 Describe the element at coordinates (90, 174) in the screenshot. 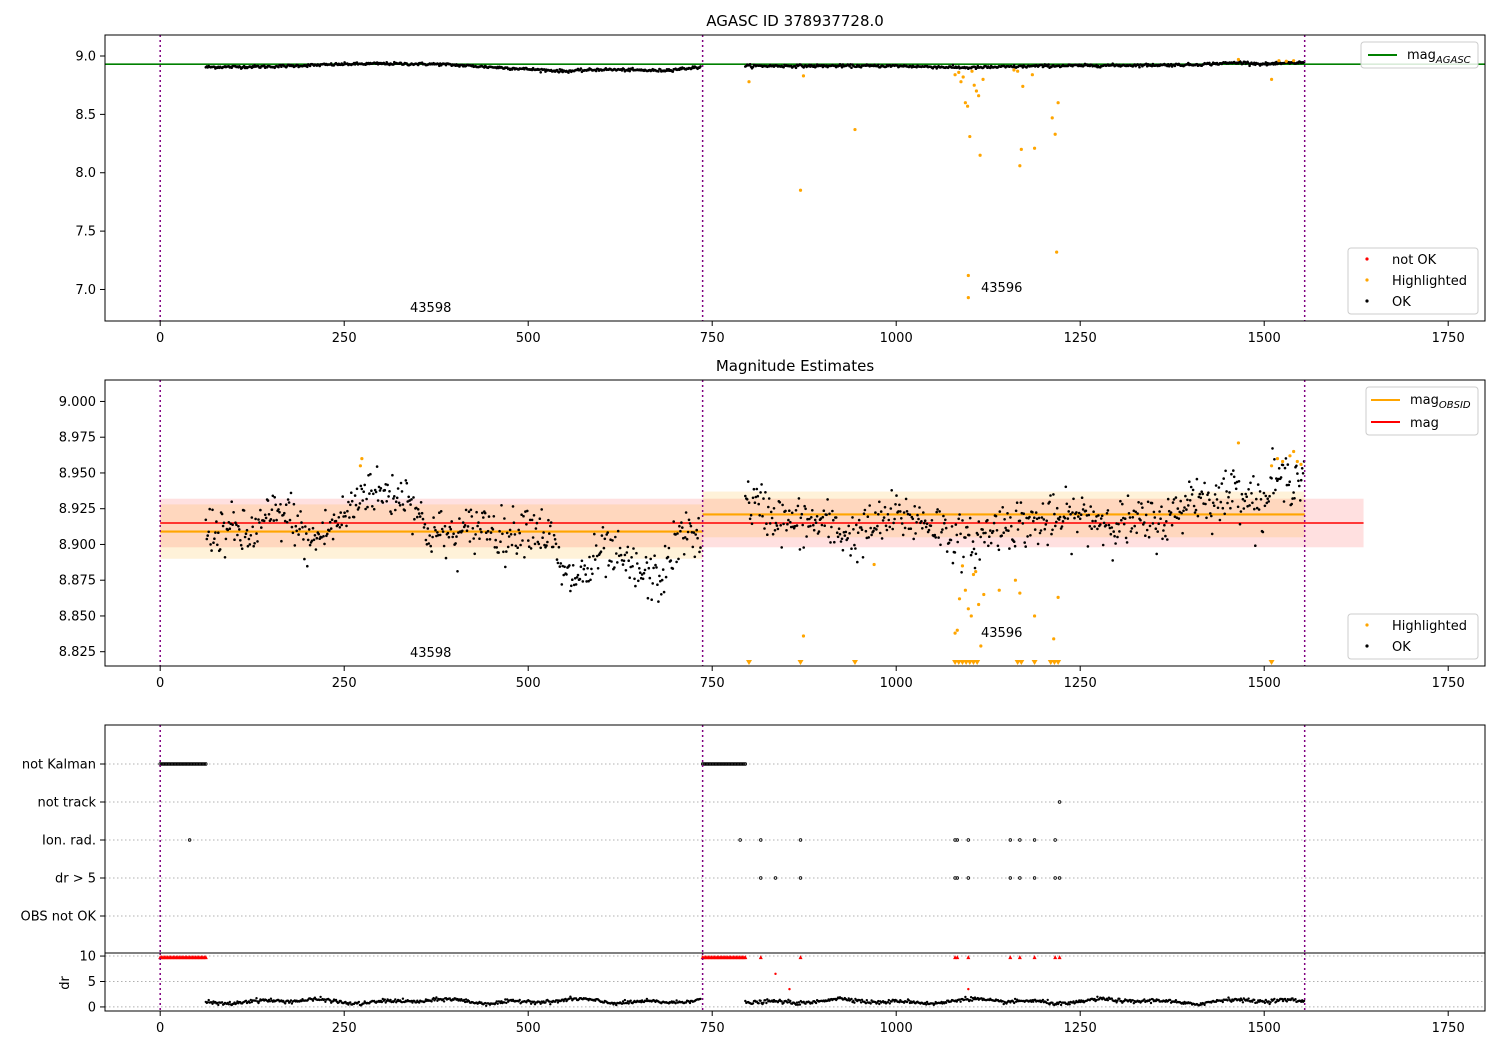

I see `agasc-y-axis: 7.0 7.5 8.0 8.5 9.0` at that location.